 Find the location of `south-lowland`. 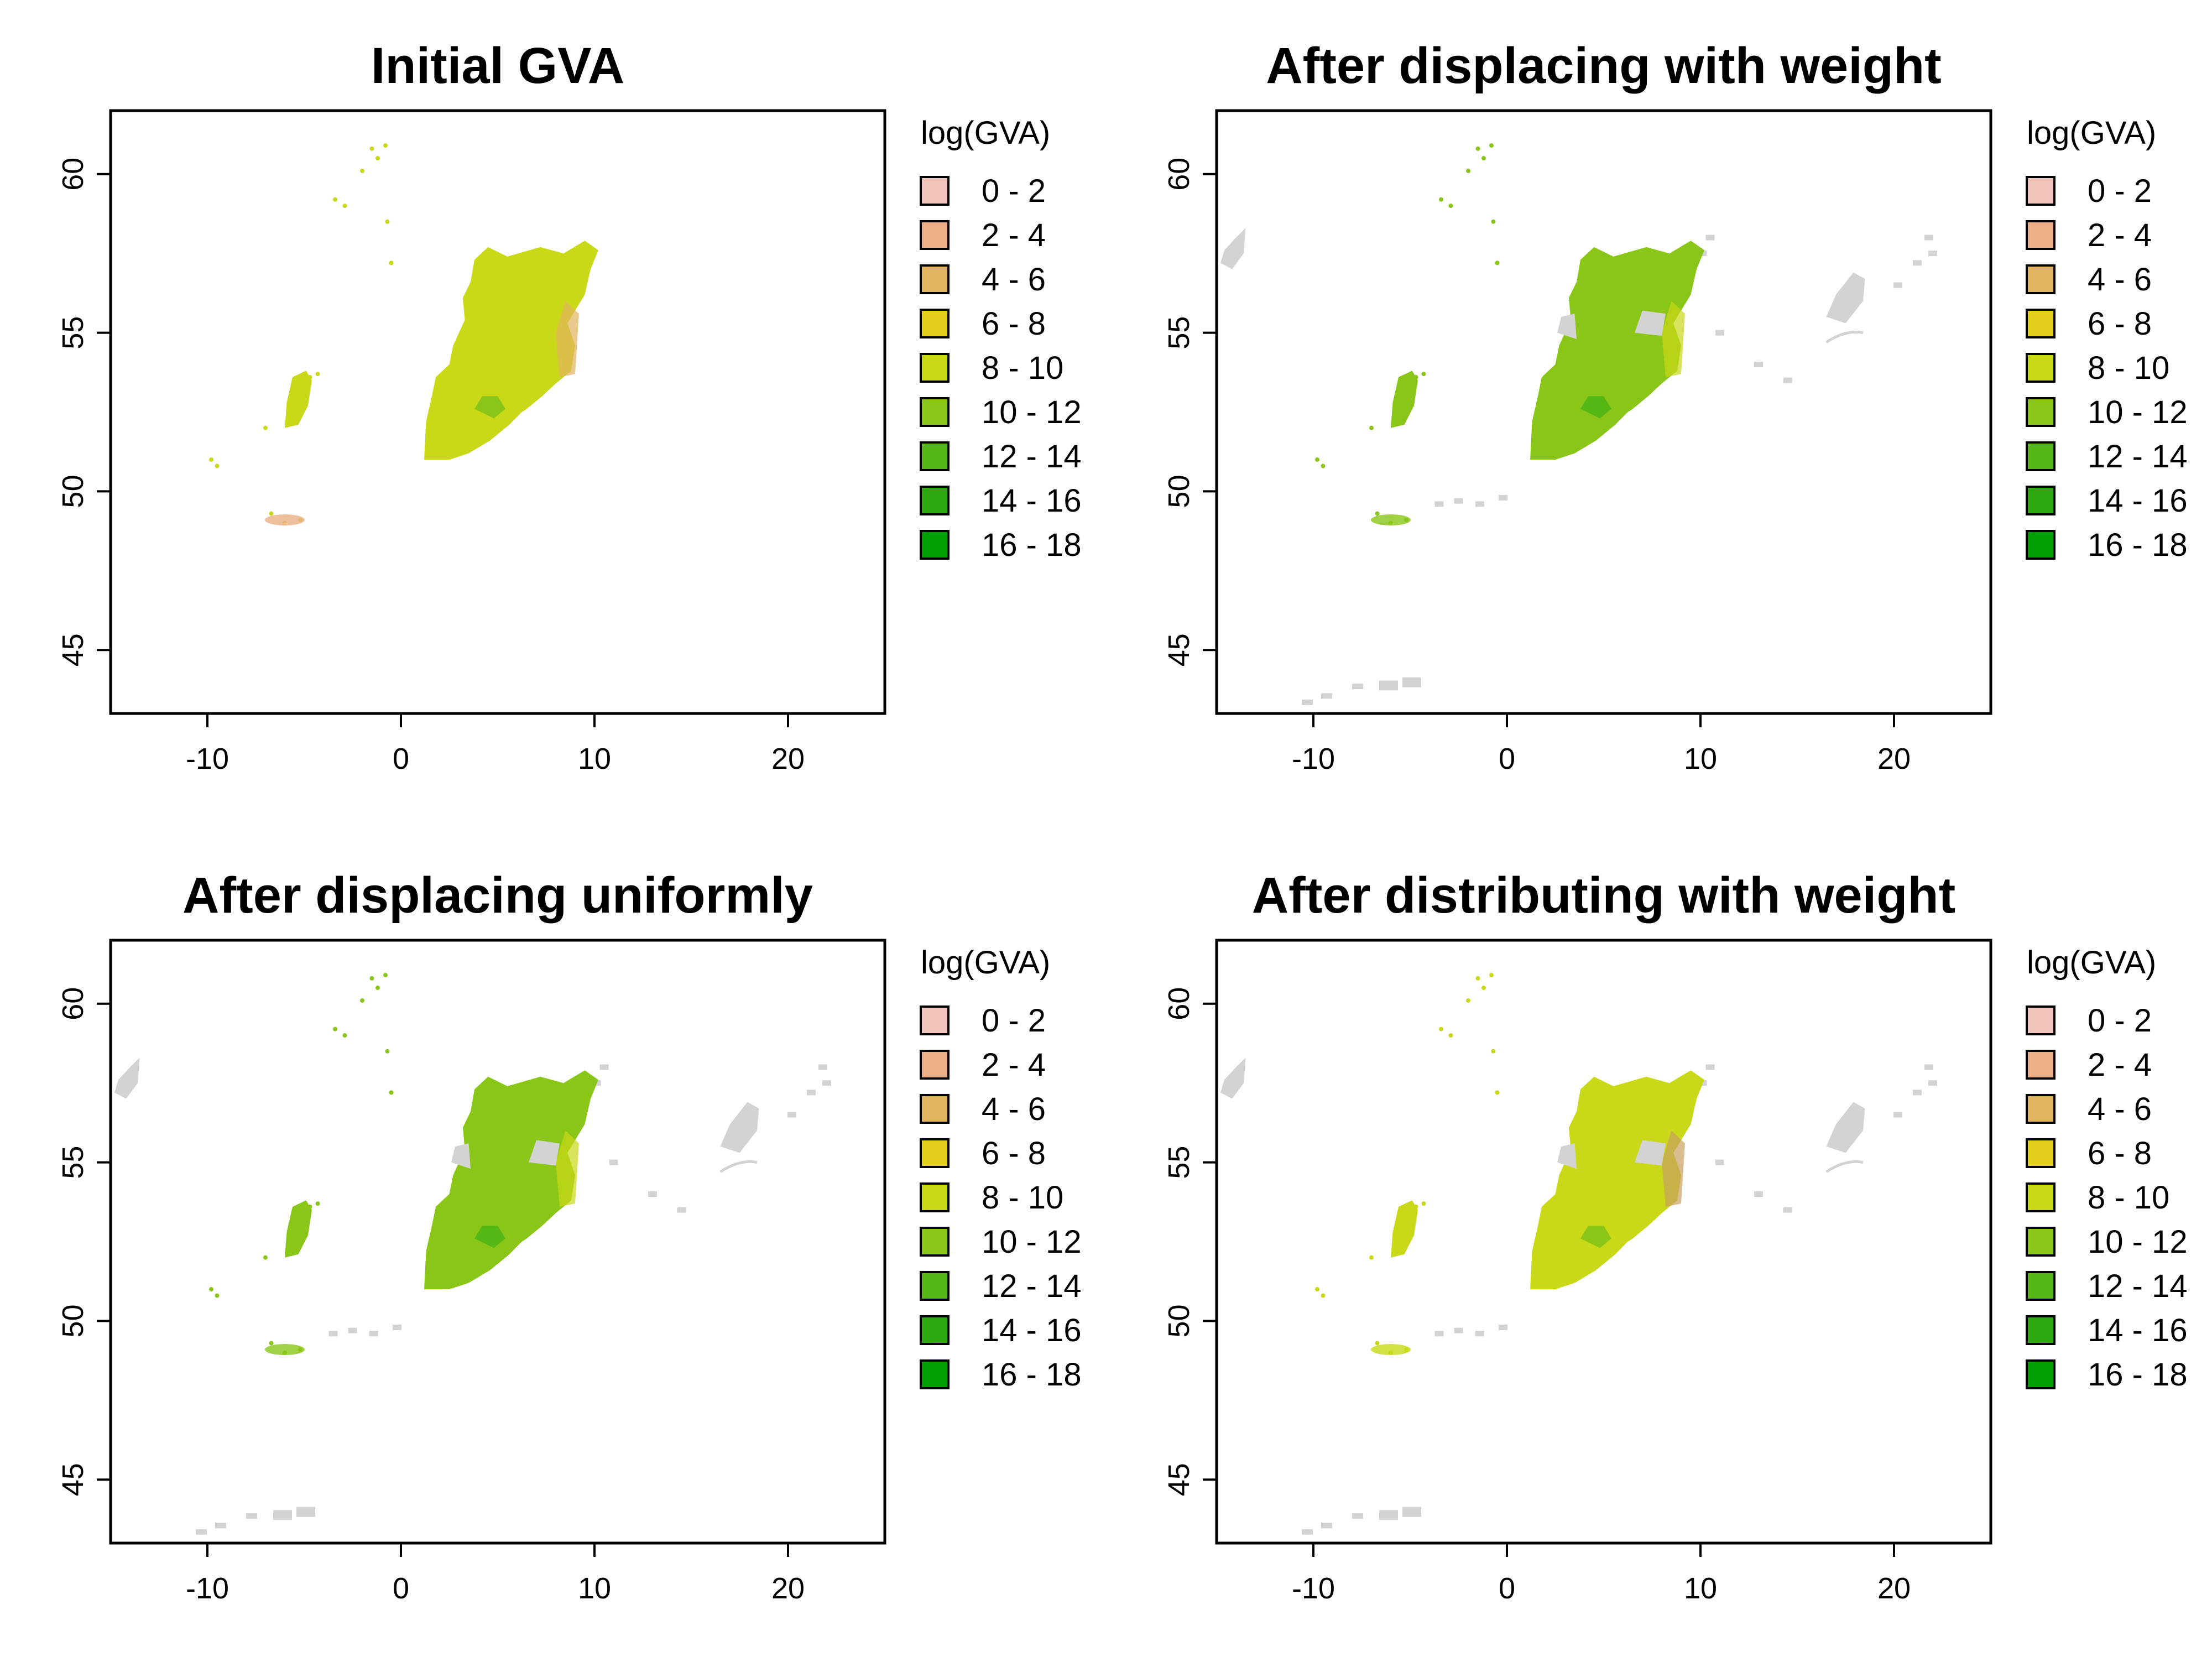

south-lowland is located at coordinates (477, 414).